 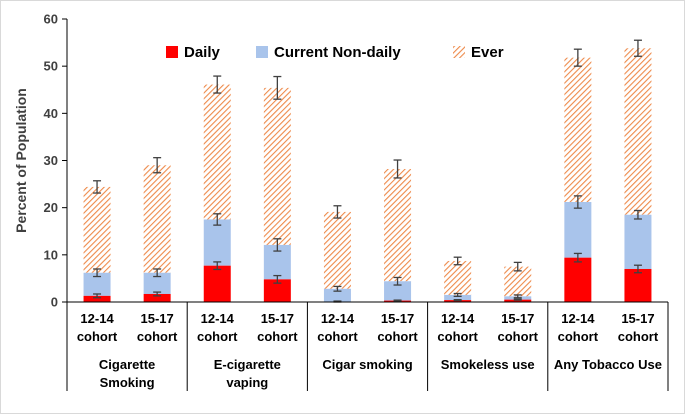 I want to click on y-tick-label: 0, so click(x=54, y=302).